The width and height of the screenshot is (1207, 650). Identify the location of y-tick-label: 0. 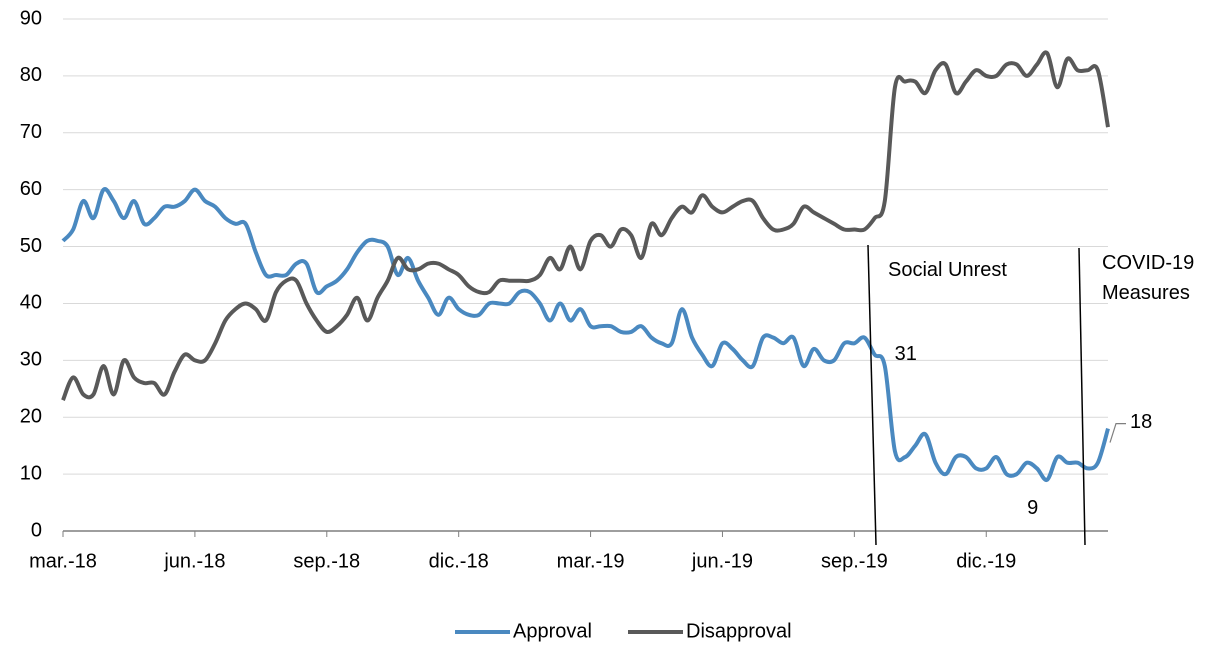
(36, 530).